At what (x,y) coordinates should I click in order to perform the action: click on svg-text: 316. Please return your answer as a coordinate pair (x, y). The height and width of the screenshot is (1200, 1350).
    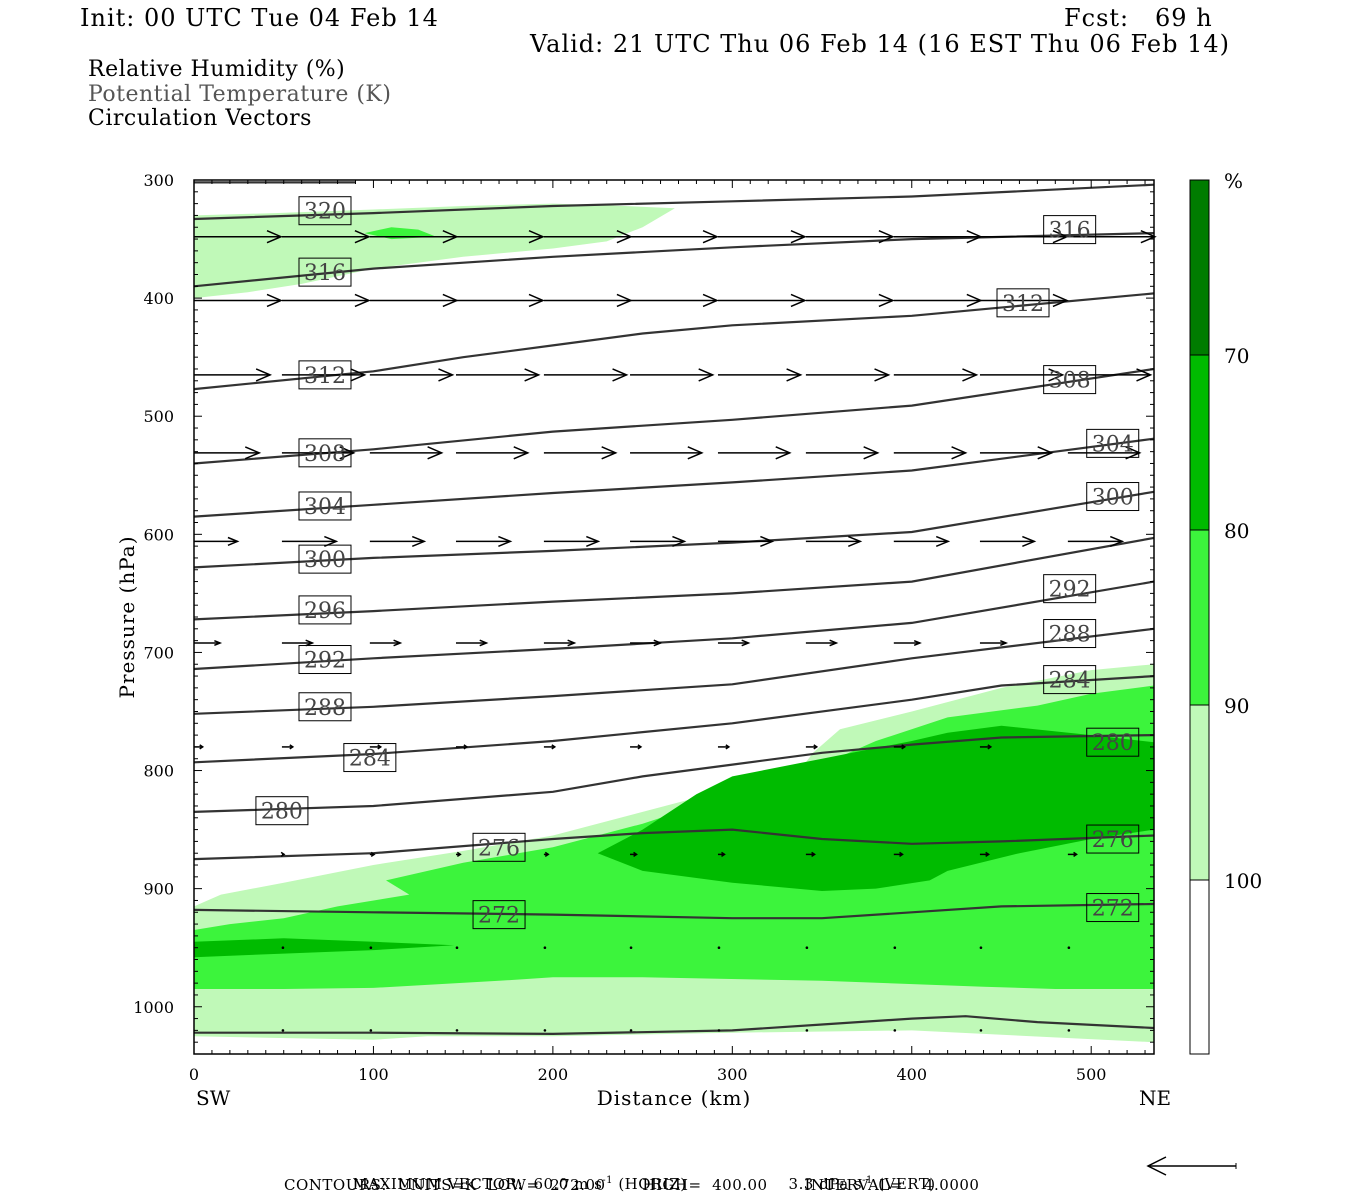
    Looking at the image, I should click on (1070, 231).